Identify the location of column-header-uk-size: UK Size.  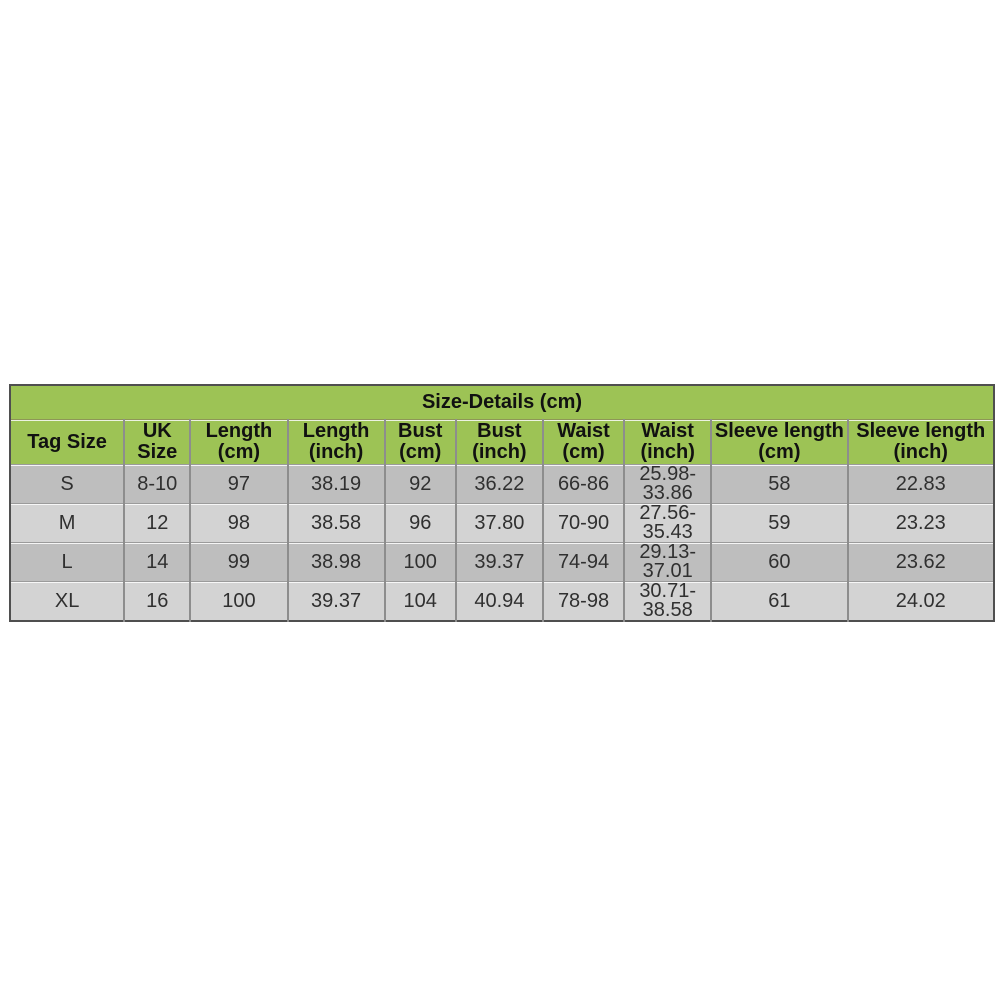
(158, 442).